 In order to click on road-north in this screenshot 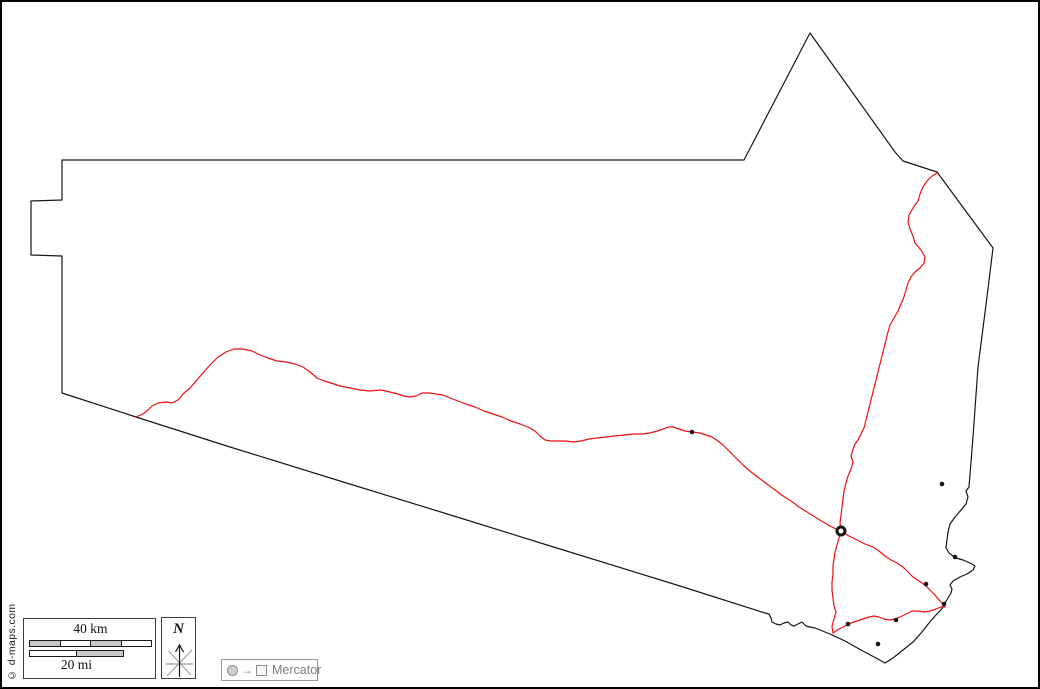, I will do `click(888, 352)`.